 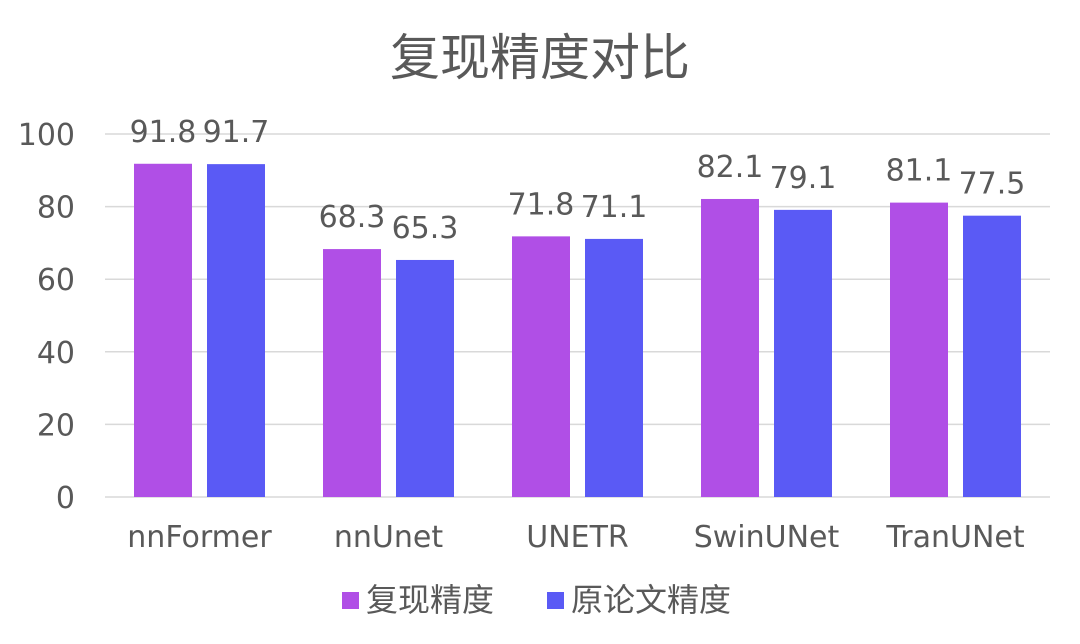 What do you see at coordinates (919, 171) in the screenshot?
I see `data-label: 81.1` at bounding box center [919, 171].